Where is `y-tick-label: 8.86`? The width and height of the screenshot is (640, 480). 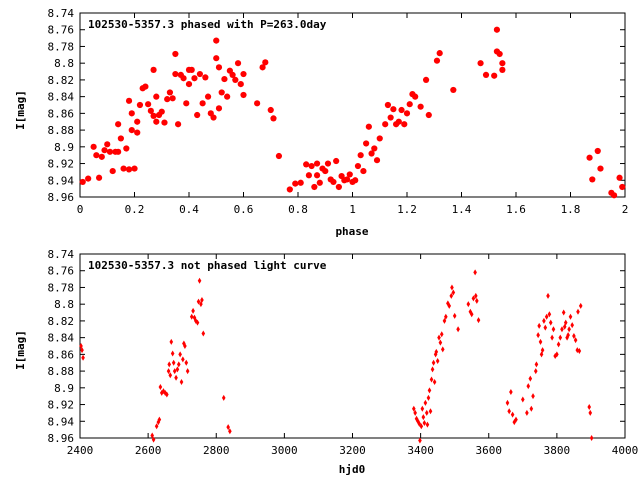 y-tick-label: 8.86 is located at coordinates (61, 113).